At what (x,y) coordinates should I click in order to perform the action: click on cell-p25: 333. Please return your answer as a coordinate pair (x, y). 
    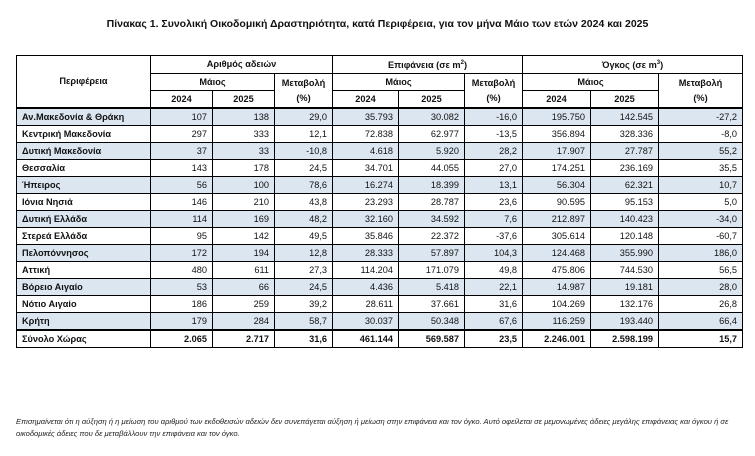
    Looking at the image, I should click on (243, 134).